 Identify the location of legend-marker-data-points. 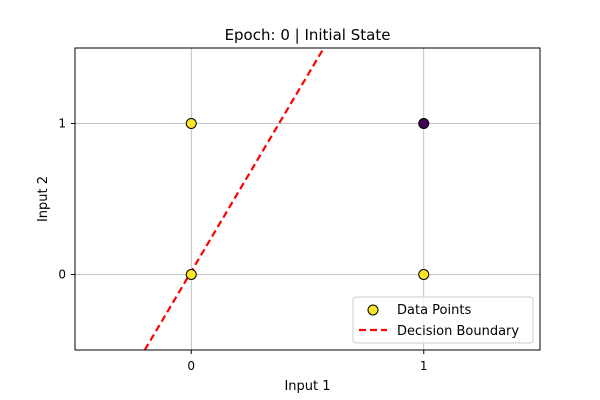
(373, 310).